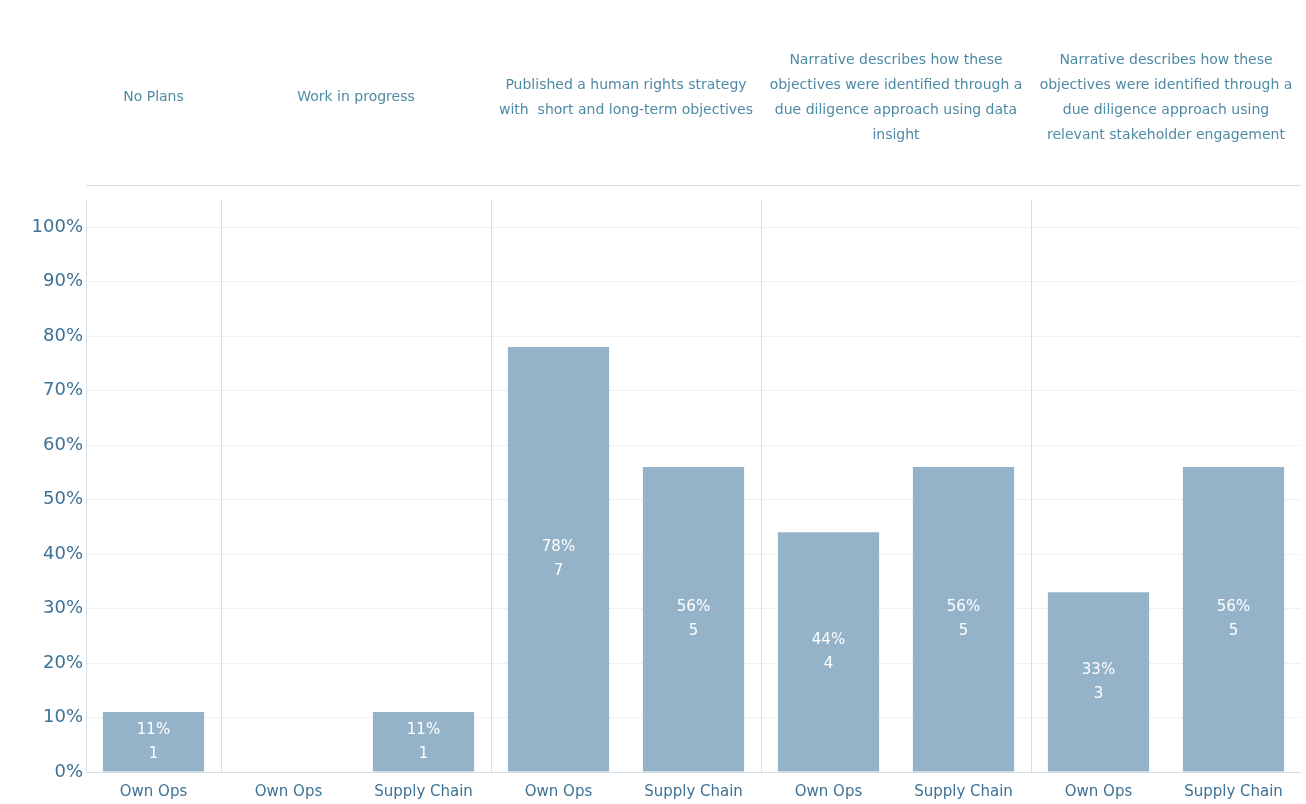  Describe the element at coordinates (62, 498) in the screenshot. I see `y-tick-label: 50%` at that location.